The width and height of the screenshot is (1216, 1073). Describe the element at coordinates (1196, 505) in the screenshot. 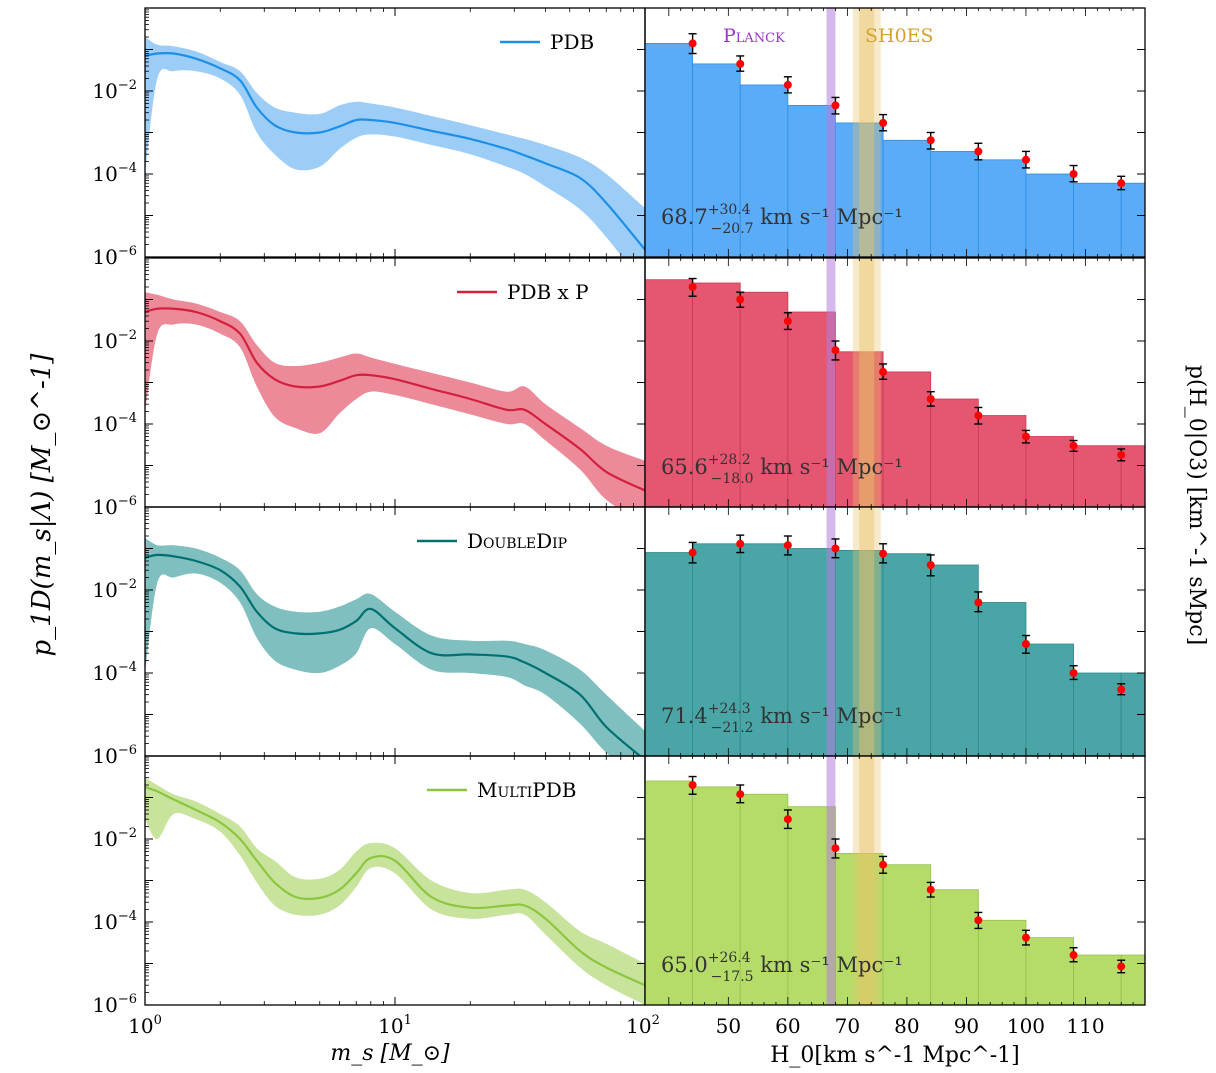

I see `right-y-axis-label: p(H_0|O3) [km^-1 sMpc]` at that location.